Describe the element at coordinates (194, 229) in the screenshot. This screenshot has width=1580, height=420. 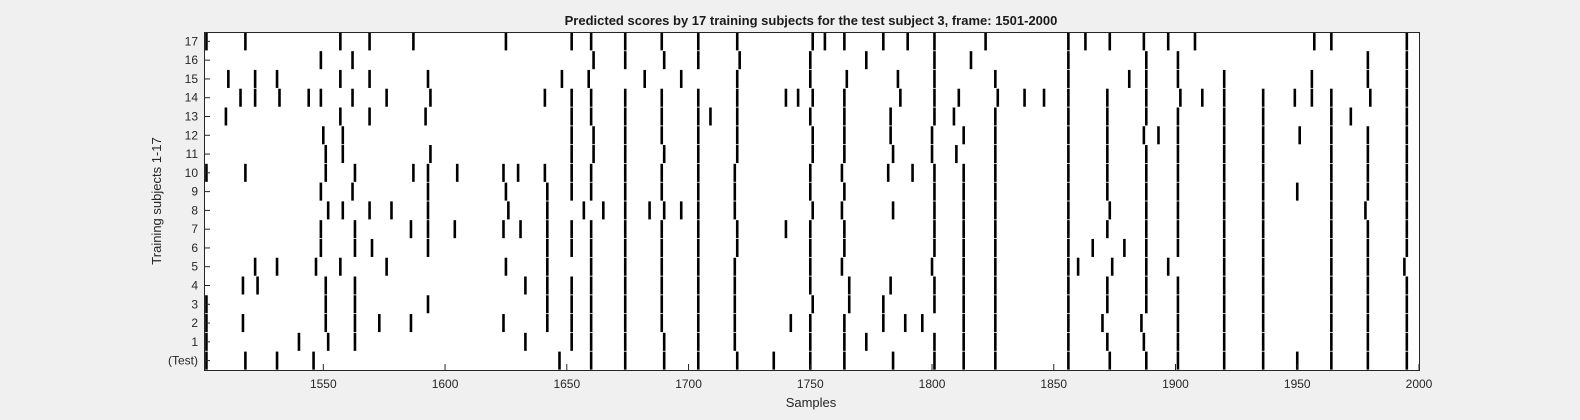
I see `y-tick-label: 7` at that location.